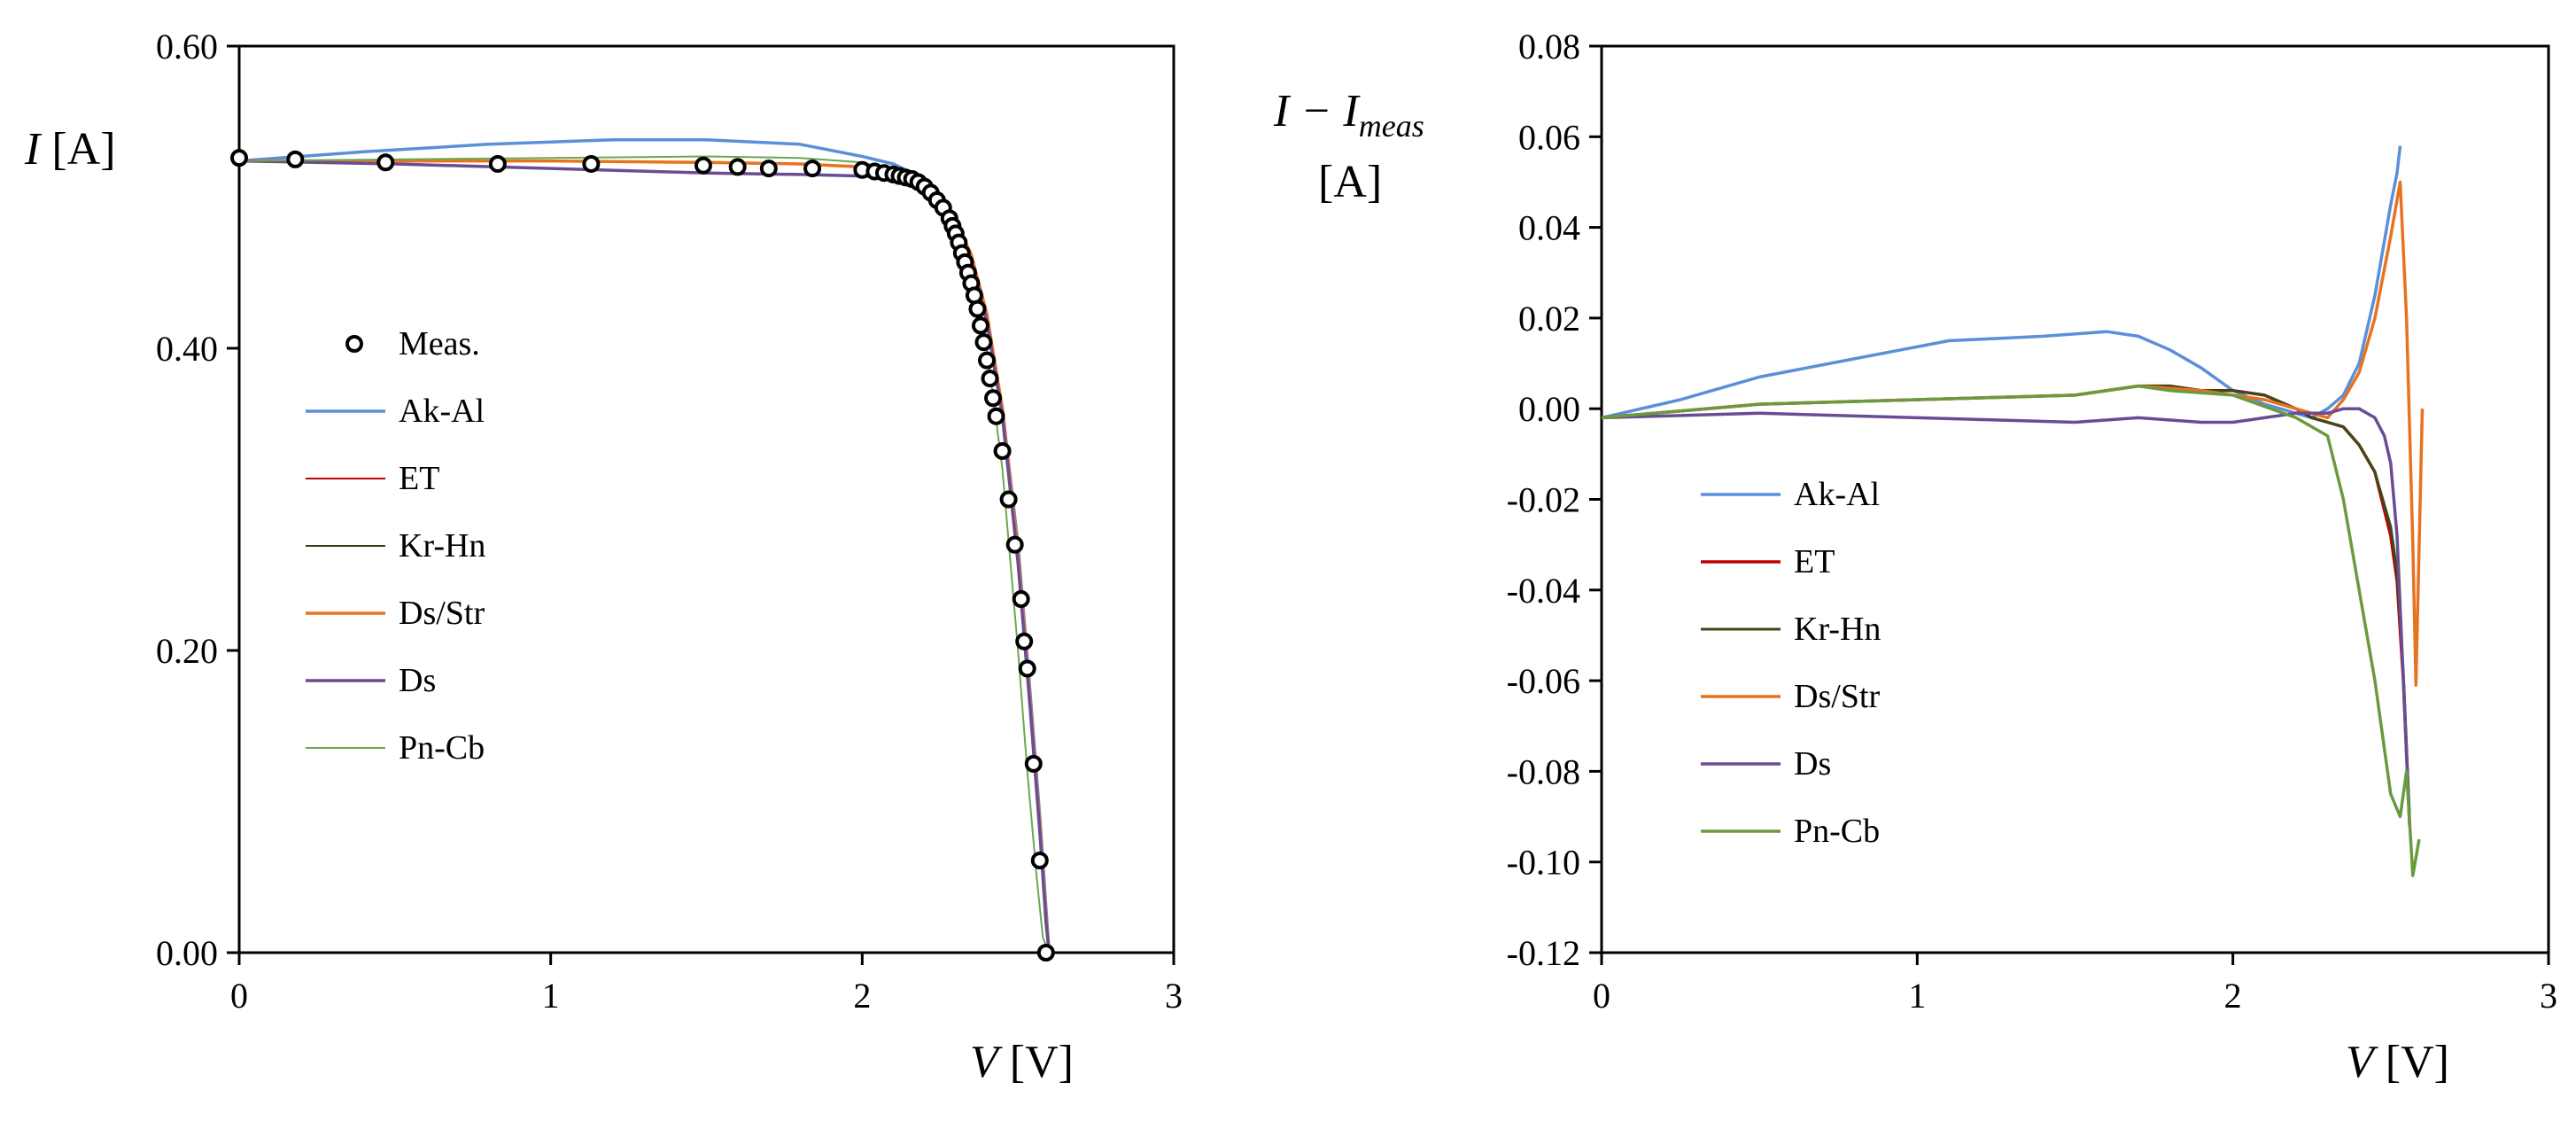 This screenshot has height=1129, width=2576. What do you see at coordinates (1549, 228) in the screenshot?
I see `y-tick-label: 0.04` at bounding box center [1549, 228].